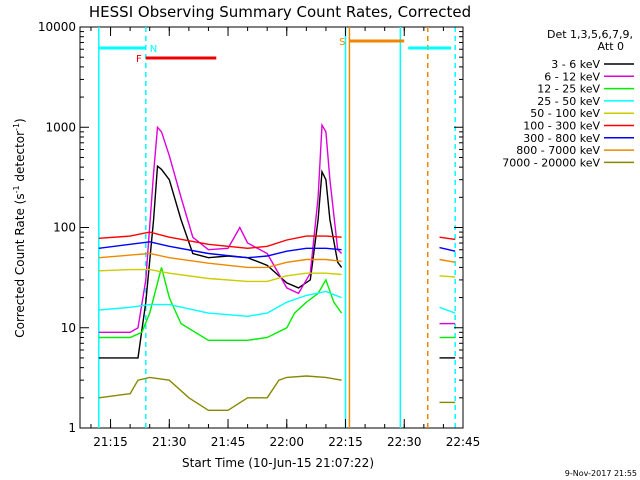 Image resolution: width=640 pixels, height=480 pixels. I want to click on y-axis-label: Corrected Count Rate (s-1 detector-1), so click(19, 227).